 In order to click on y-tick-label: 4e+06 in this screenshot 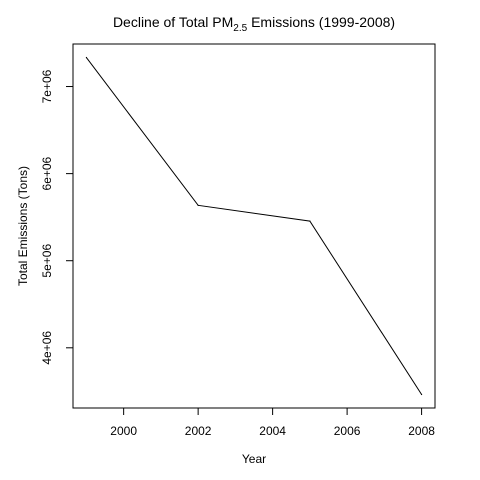, I will do `click(47, 348)`.